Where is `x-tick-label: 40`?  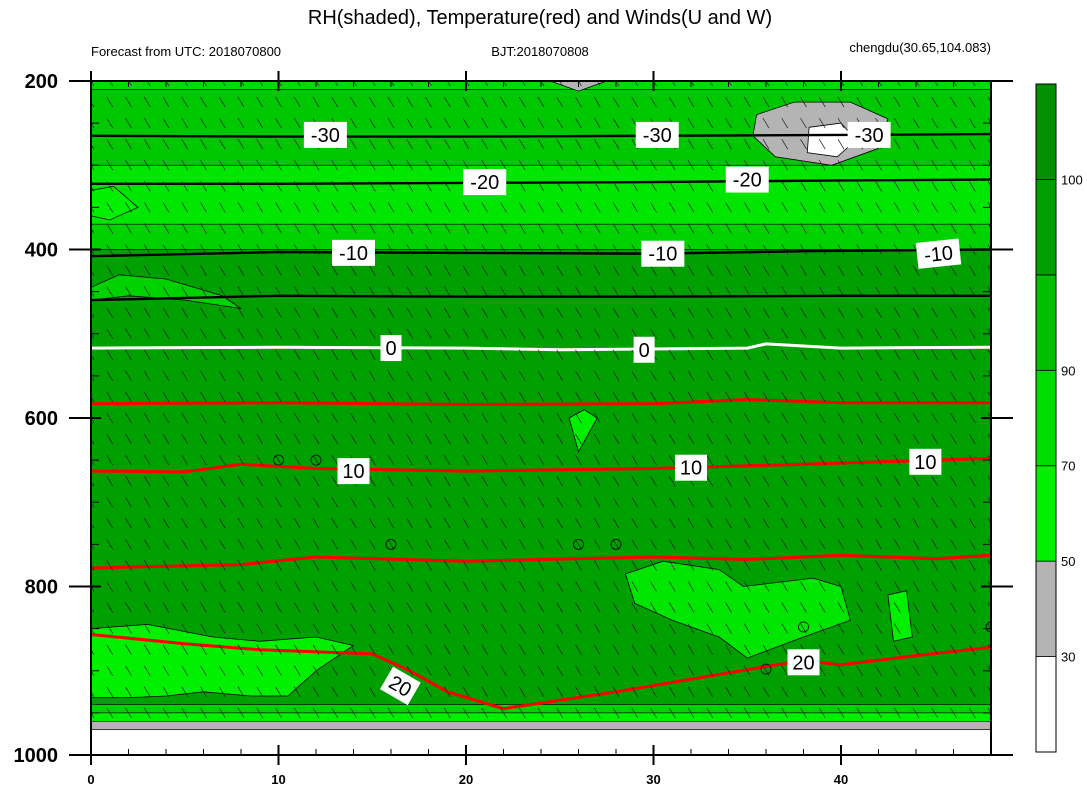
x-tick-label: 40 is located at coordinates (841, 779).